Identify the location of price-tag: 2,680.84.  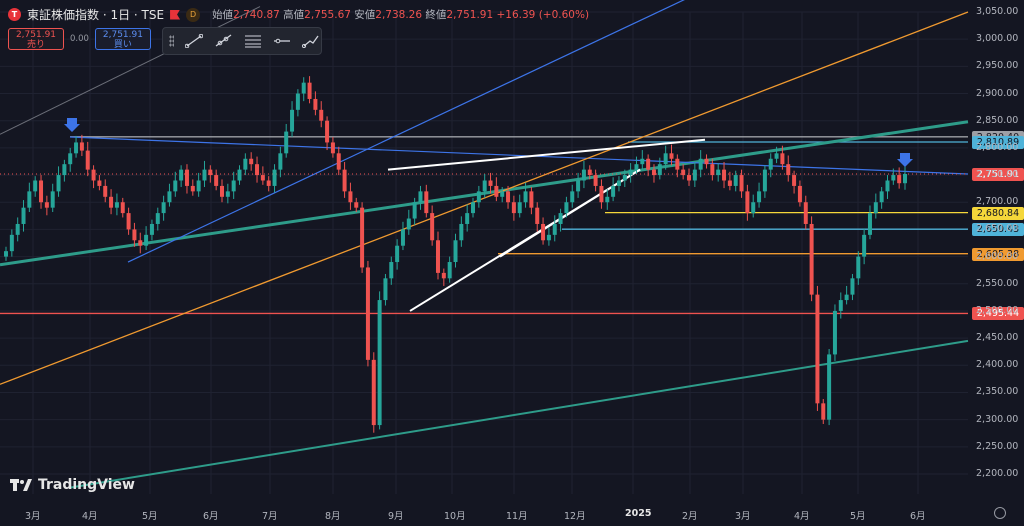
(998, 213).